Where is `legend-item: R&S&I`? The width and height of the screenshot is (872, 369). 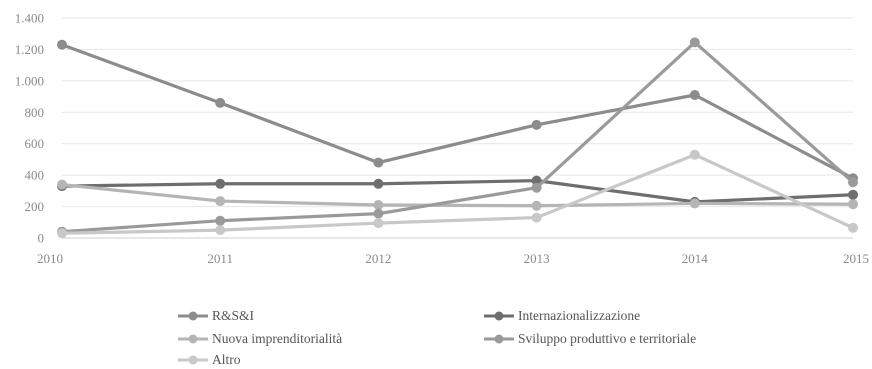
legend-item: R&S&I is located at coordinates (216, 315).